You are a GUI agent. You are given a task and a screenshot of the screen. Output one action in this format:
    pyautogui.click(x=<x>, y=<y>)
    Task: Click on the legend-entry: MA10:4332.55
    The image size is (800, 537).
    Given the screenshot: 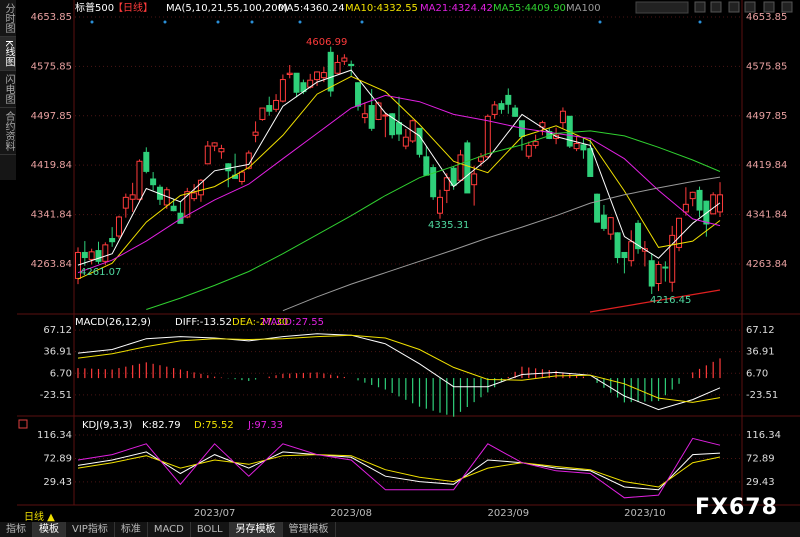 What is the action you would take?
    pyautogui.click(x=381, y=8)
    